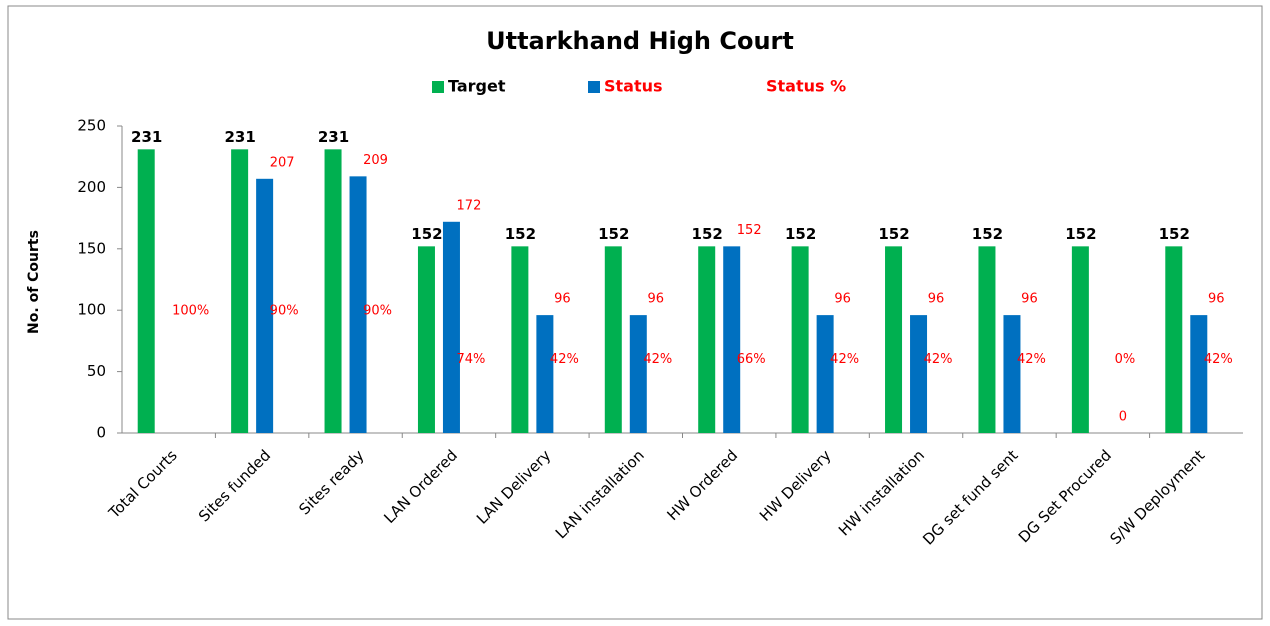 This screenshot has height=626, width=1270. I want to click on percent-label: 66%, so click(751, 359).